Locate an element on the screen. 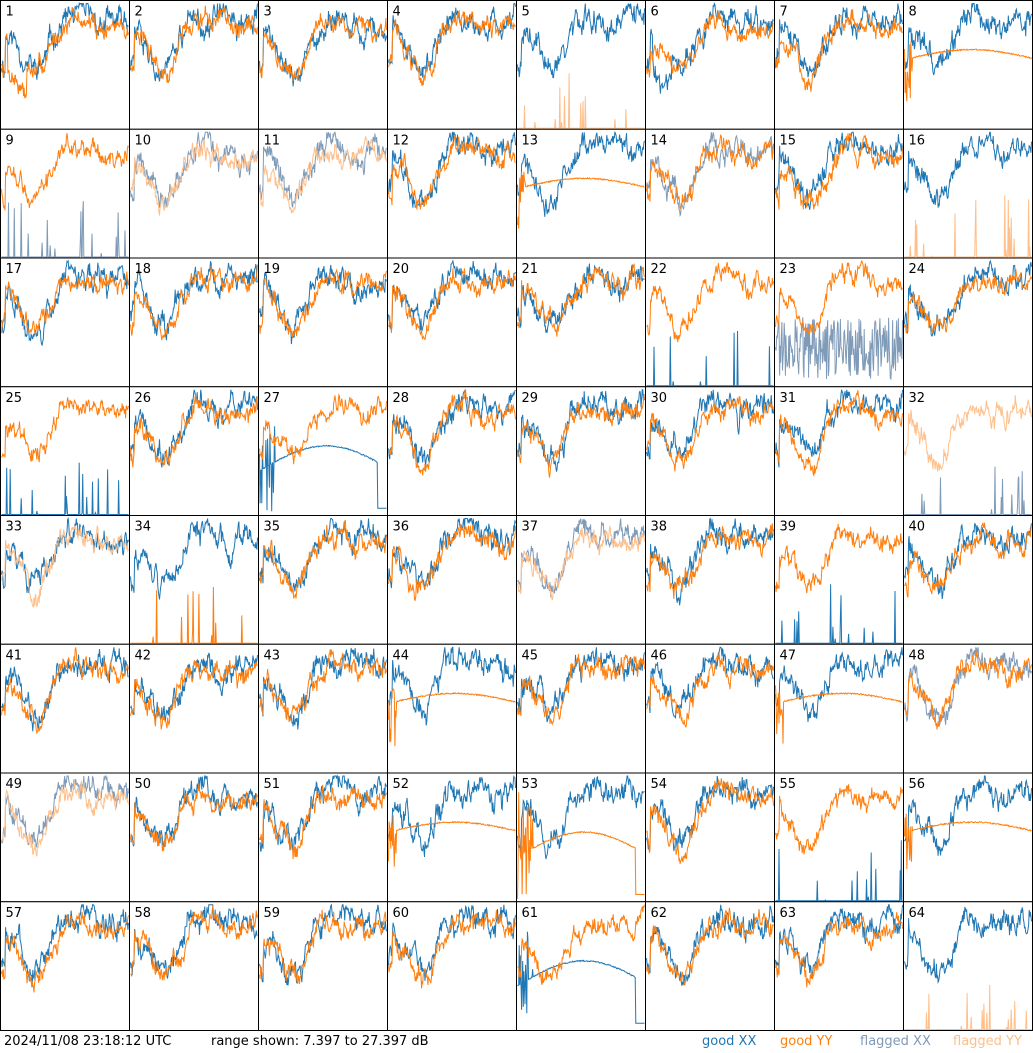 This screenshot has height=1053, width=1033. panel-label: 13 is located at coordinates (530, 140).